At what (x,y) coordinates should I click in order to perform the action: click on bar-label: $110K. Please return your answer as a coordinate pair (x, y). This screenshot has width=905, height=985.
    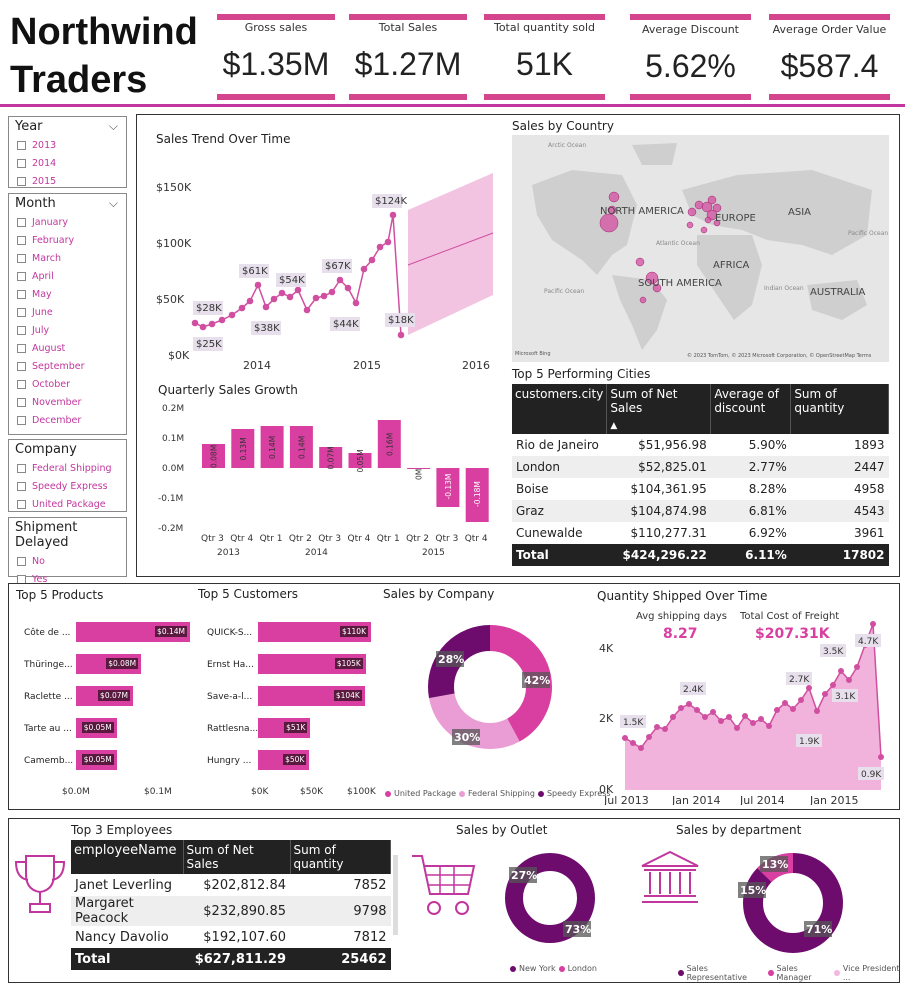
    Looking at the image, I should click on (353, 631).